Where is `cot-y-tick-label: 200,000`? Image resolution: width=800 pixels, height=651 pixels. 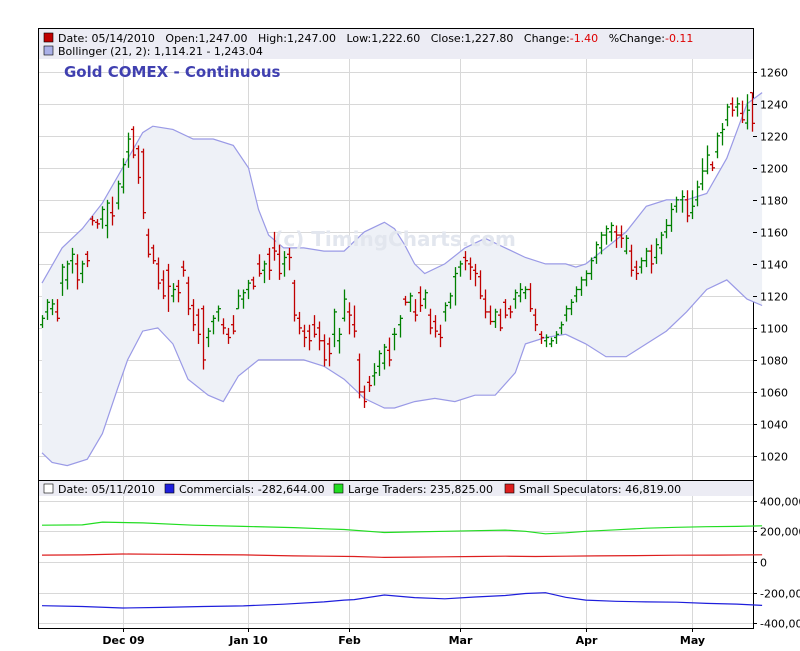
cot-y-tick-label: 200,000 is located at coordinates (780, 532).